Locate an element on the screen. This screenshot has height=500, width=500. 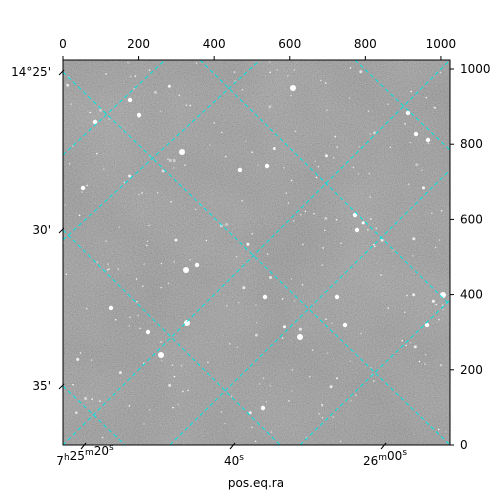
y-tick-label: 600 is located at coordinates (471, 219).